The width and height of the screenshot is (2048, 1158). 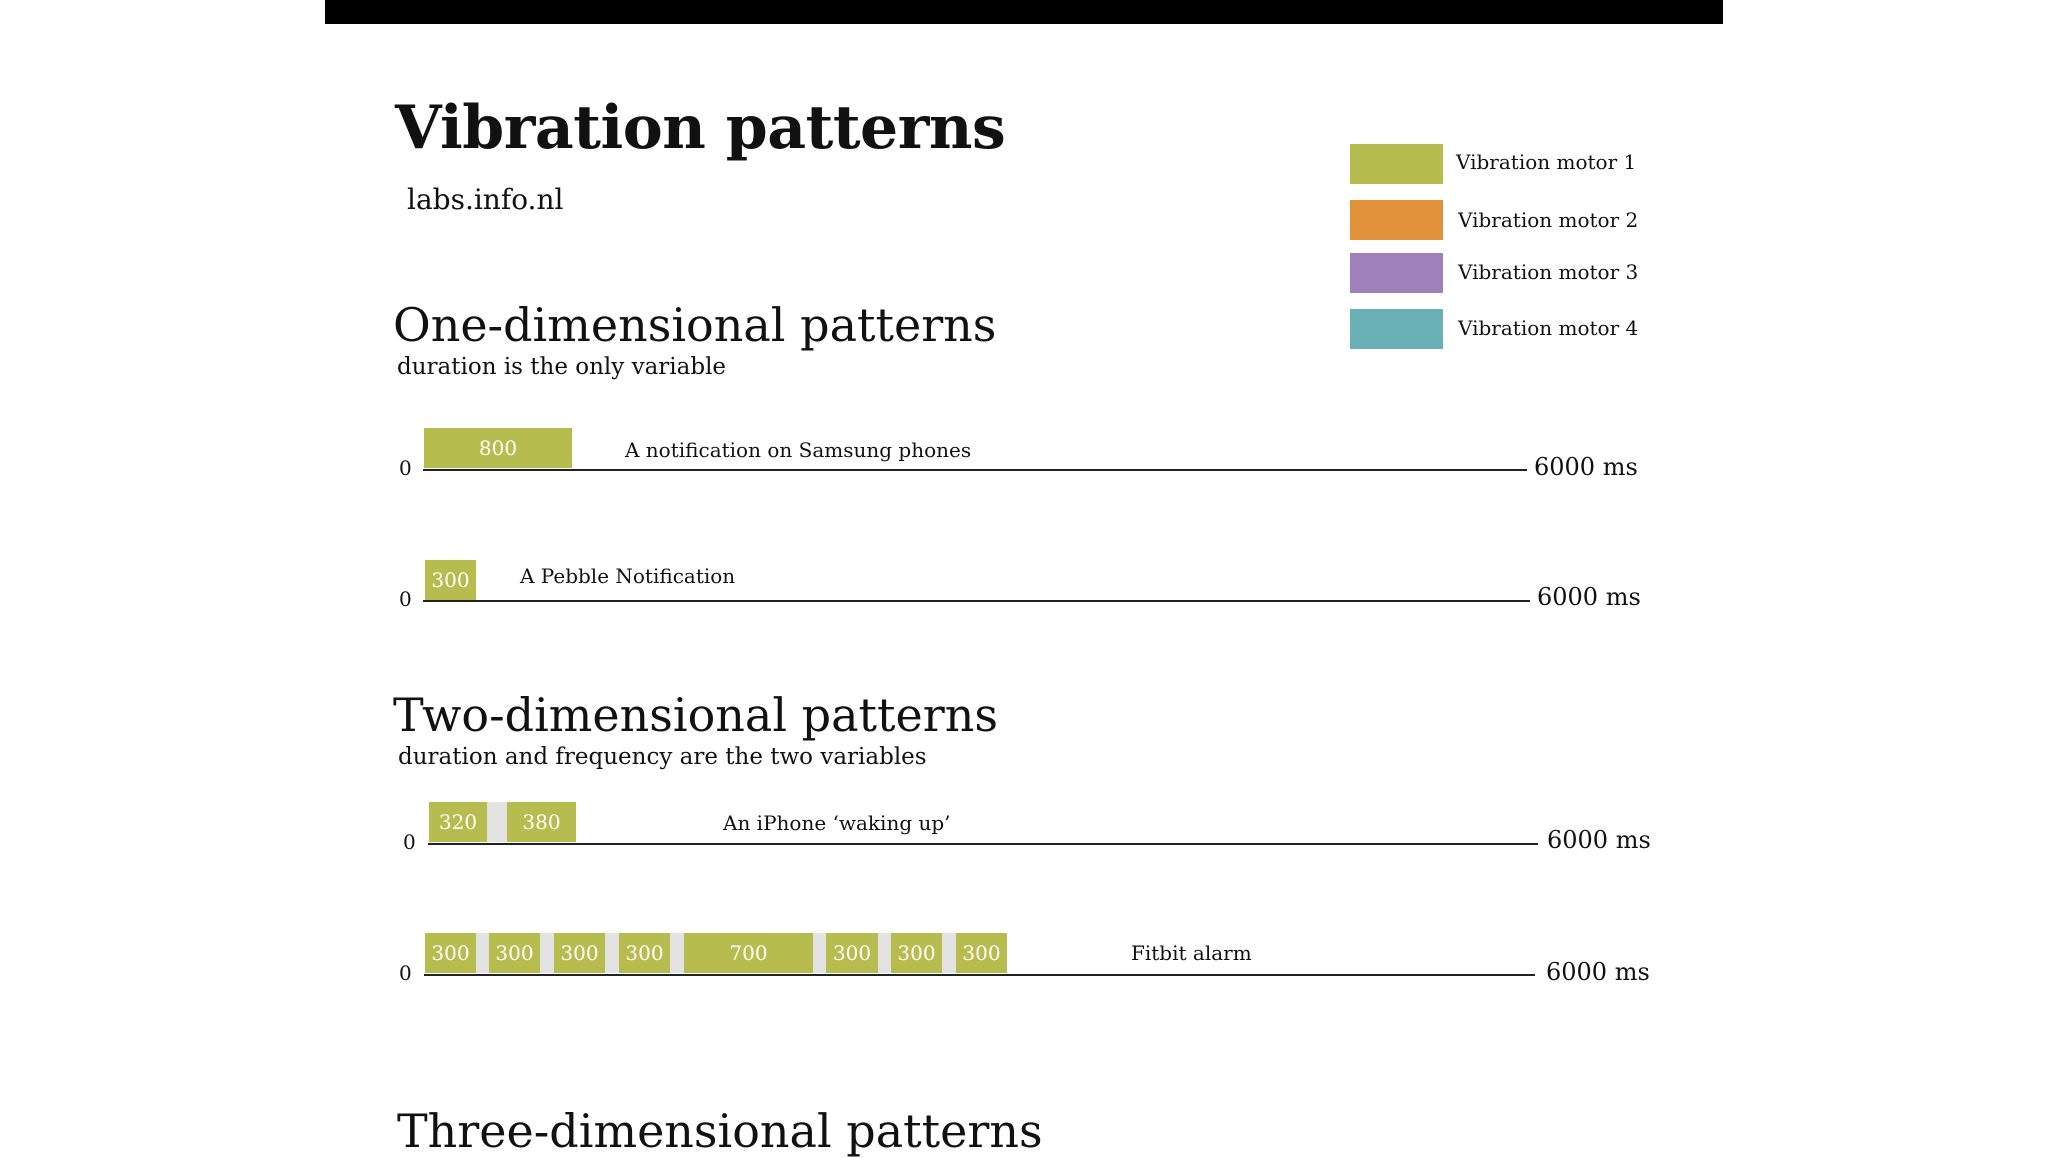 What do you see at coordinates (1548, 328) in the screenshot?
I see `legend-label-motor-4: Vibration motor 4` at bounding box center [1548, 328].